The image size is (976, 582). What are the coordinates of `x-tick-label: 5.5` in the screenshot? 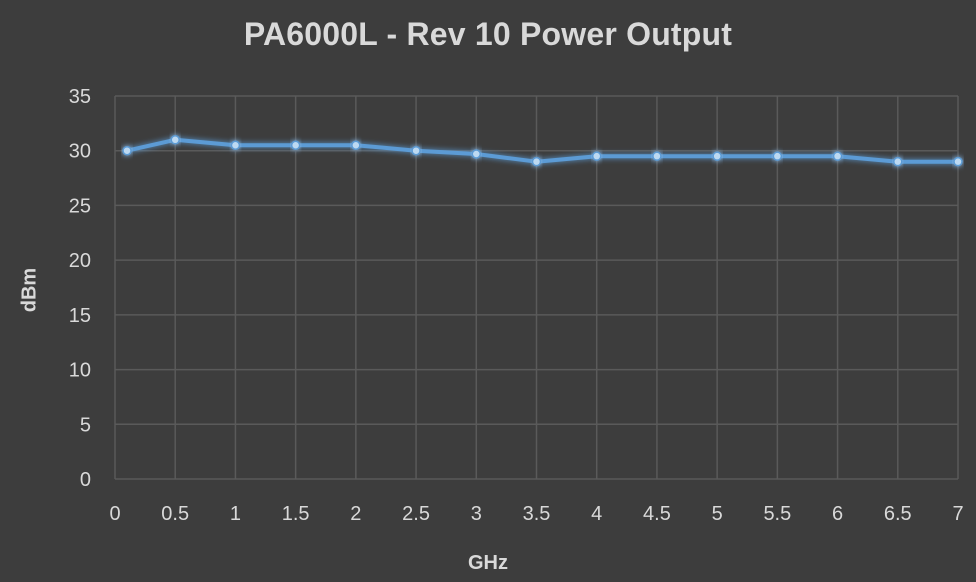 It's located at (777, 514).